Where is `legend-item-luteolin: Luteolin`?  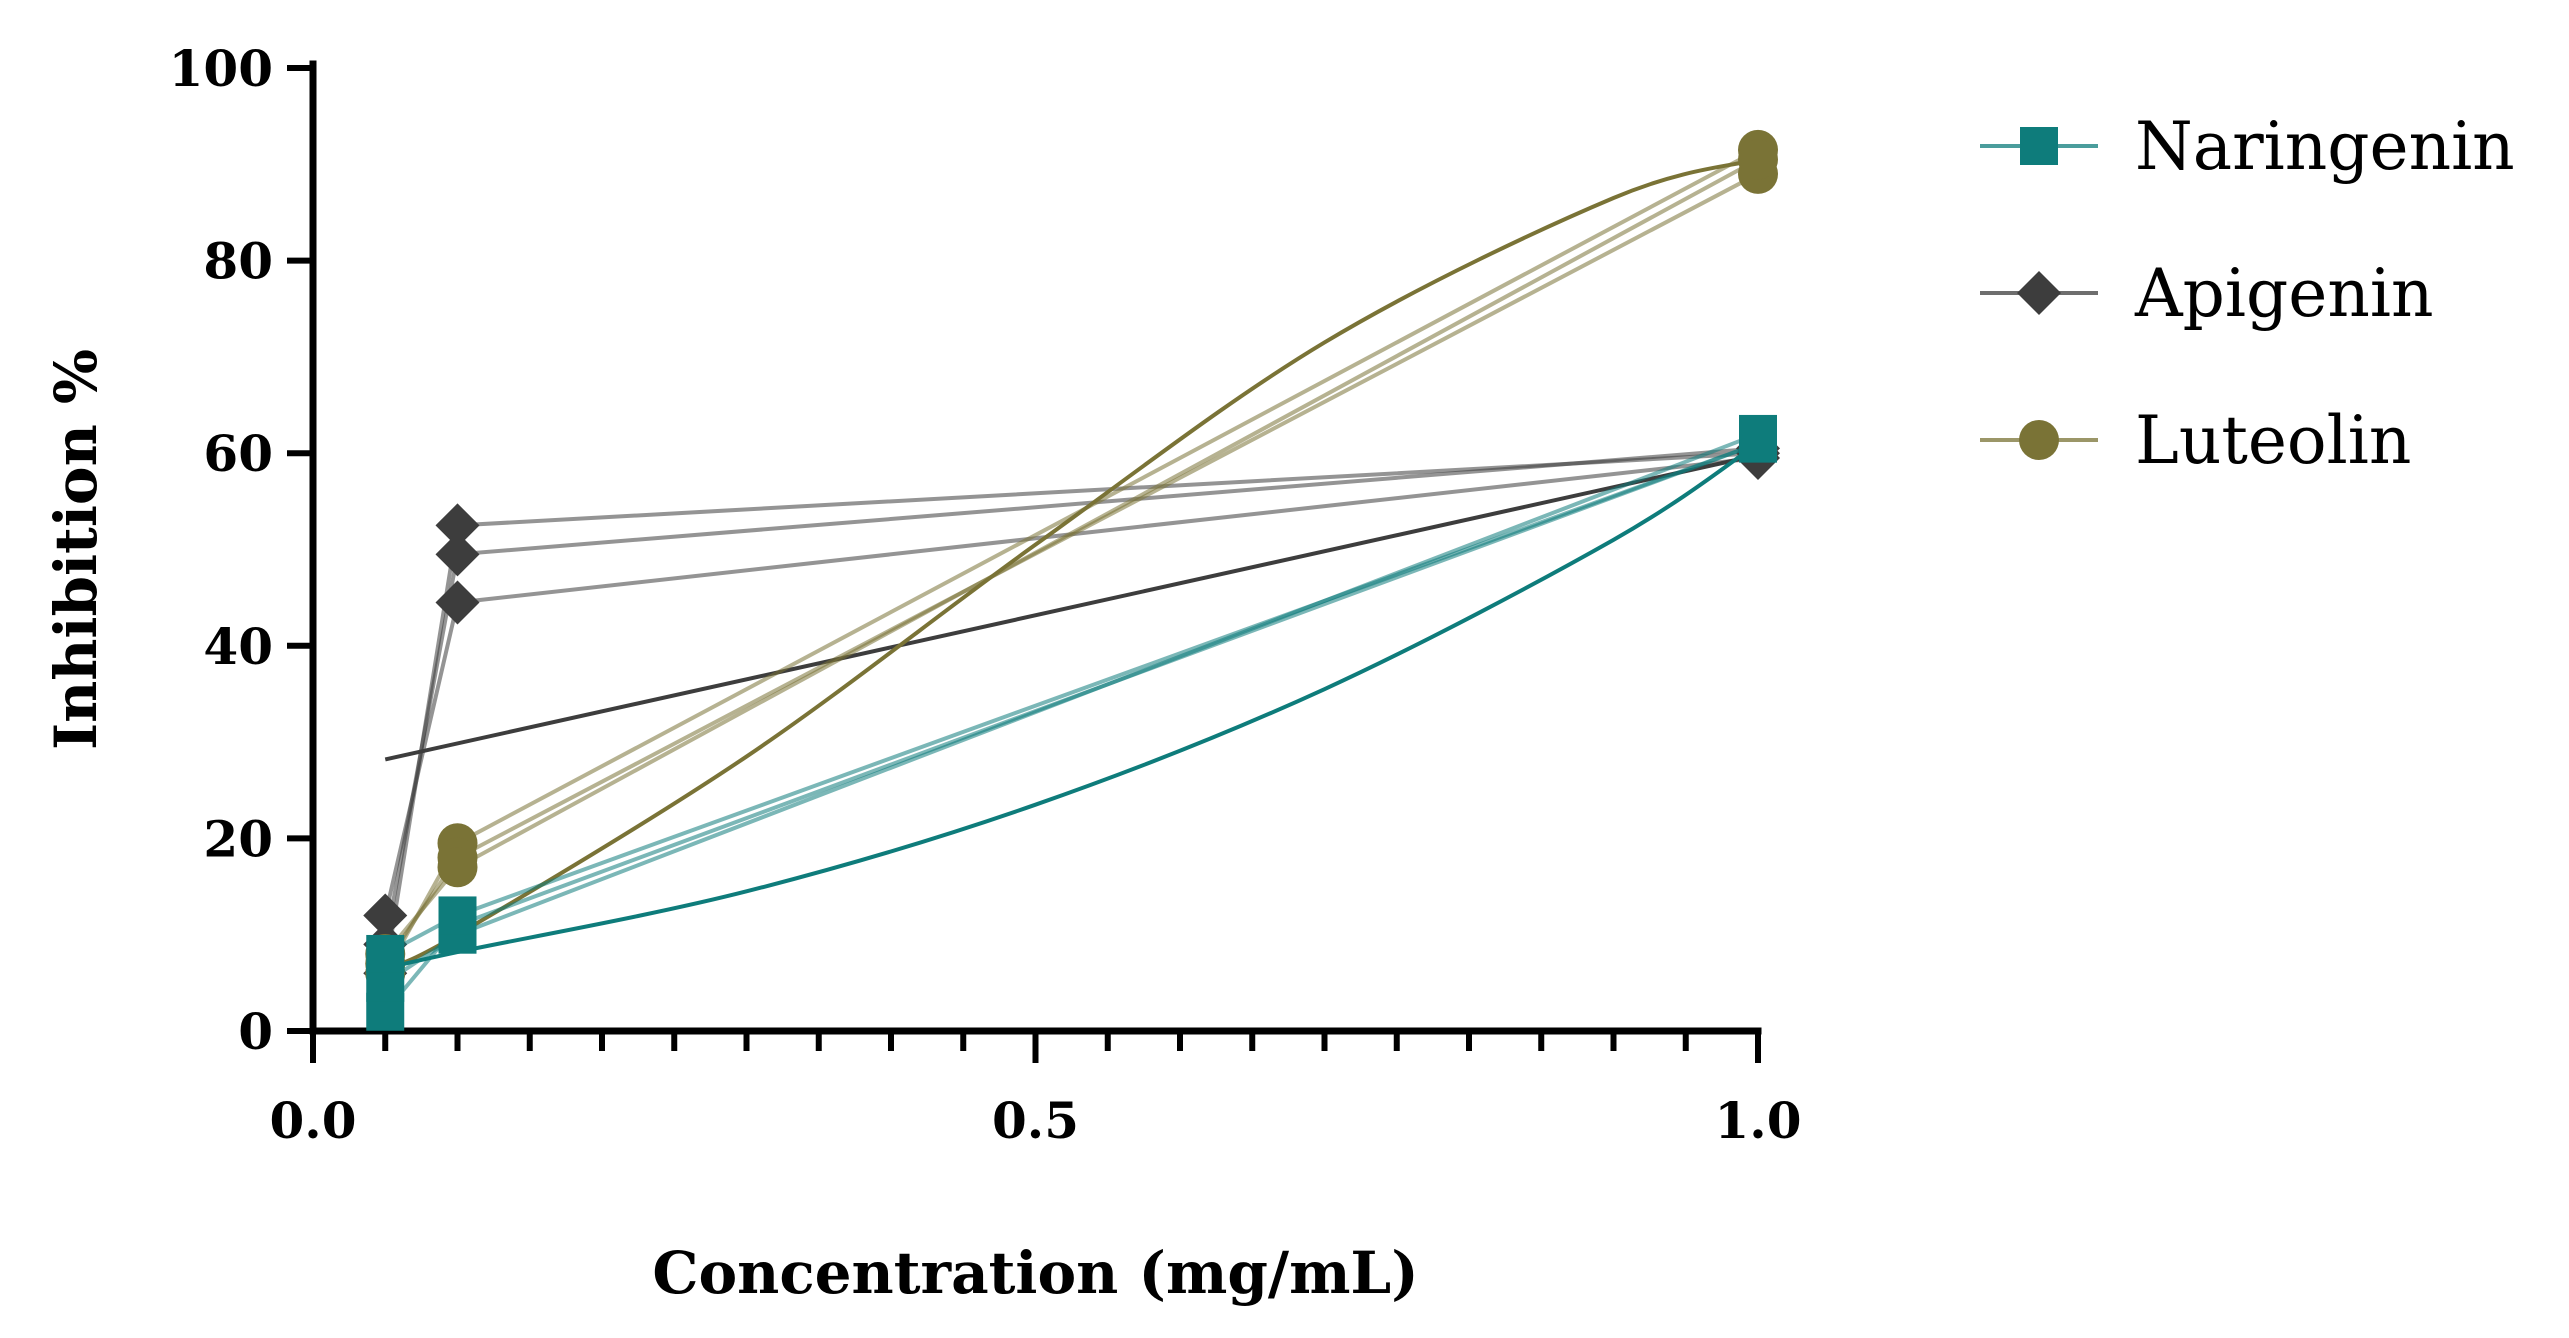
legend-item-luteolin: Luteolin is located at coordinates (2195, 440).